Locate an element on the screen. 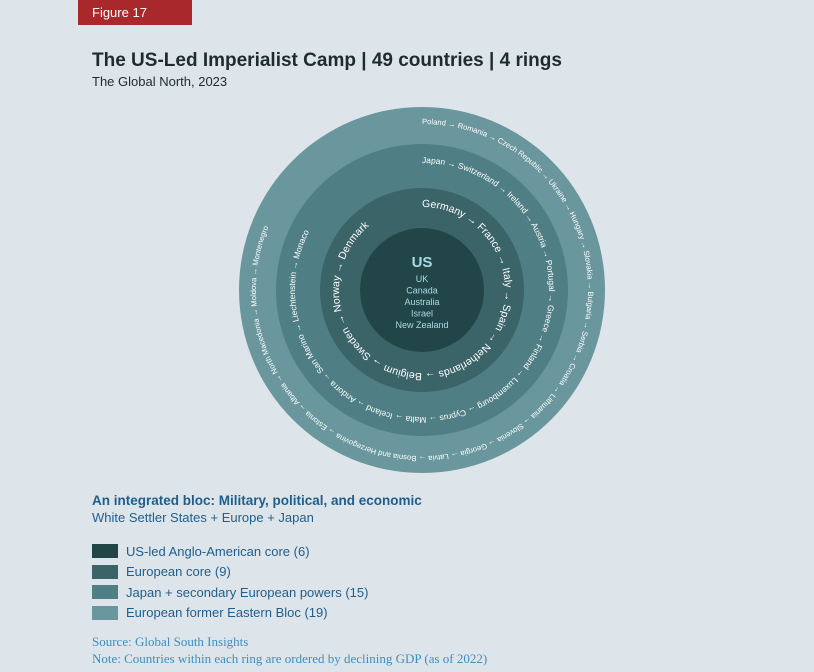 The width and height of the screenshot is (814, 672). legend-item: US-led Anglo-American core (6) is located at coordinates (230, 551).